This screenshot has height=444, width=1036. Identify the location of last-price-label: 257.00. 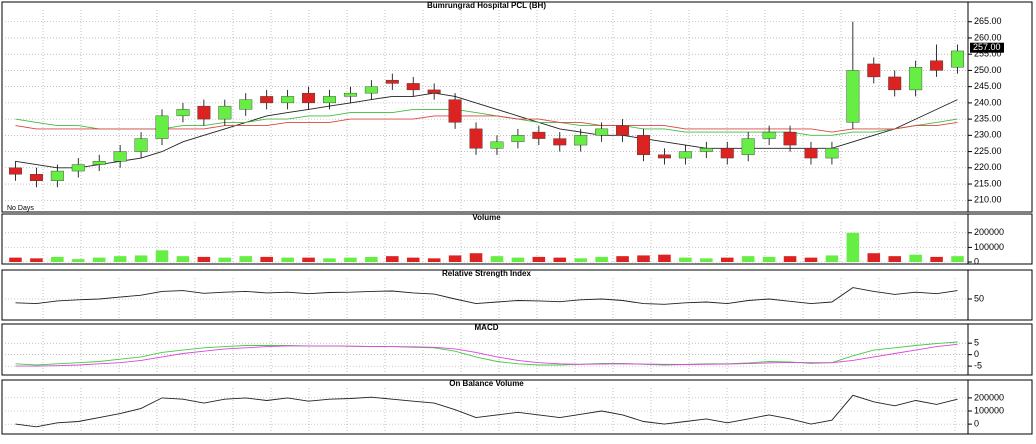
(987, 47).